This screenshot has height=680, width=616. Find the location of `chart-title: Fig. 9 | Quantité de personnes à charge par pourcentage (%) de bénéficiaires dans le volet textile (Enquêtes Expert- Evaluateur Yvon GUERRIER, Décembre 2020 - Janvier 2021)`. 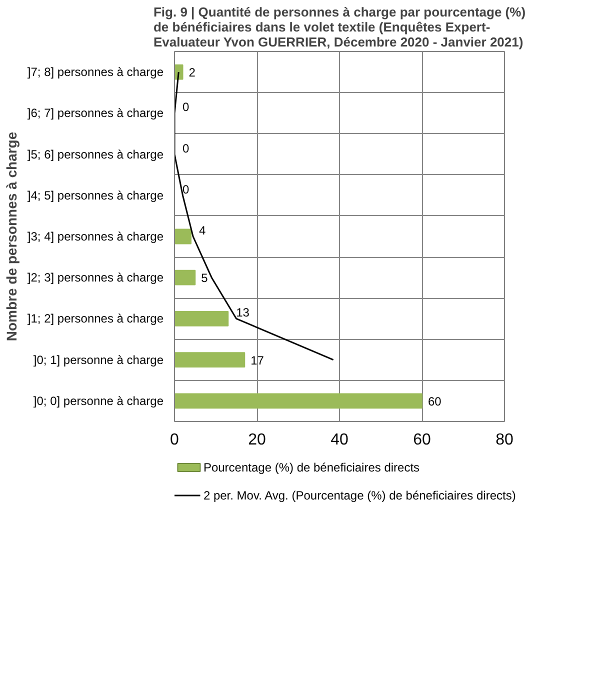

chart-title: Fig. 9 | Quantité de personnes à charge par pourcentage (%) de bénéficiaires dans le volet textile (Enquêtes Expert- Evaluateur Yvon GUERRIER, Décembre 2020 - Janvier 2021) is located at coordinates (339, 27).